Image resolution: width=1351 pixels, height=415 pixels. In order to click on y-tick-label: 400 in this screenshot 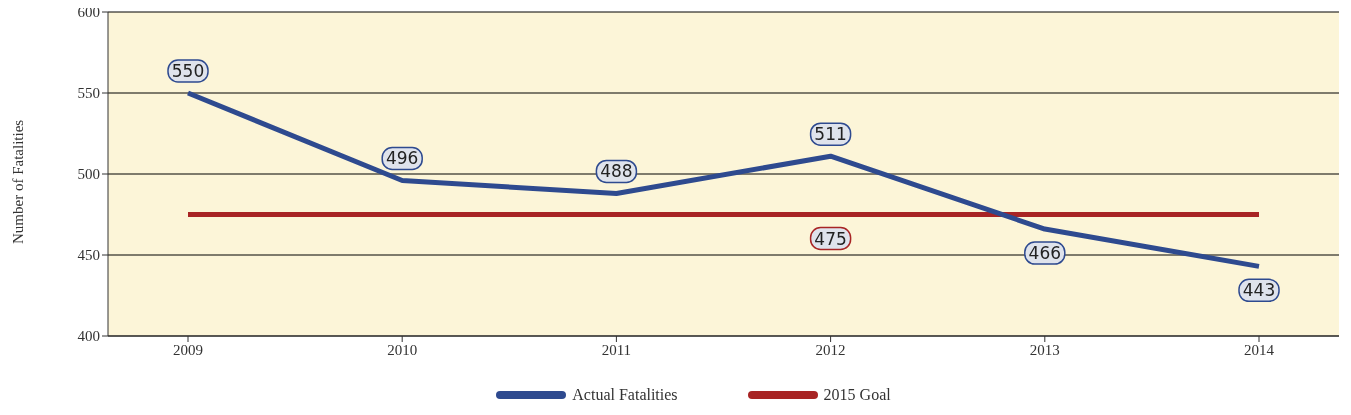, I will do `click(88, 336)`.